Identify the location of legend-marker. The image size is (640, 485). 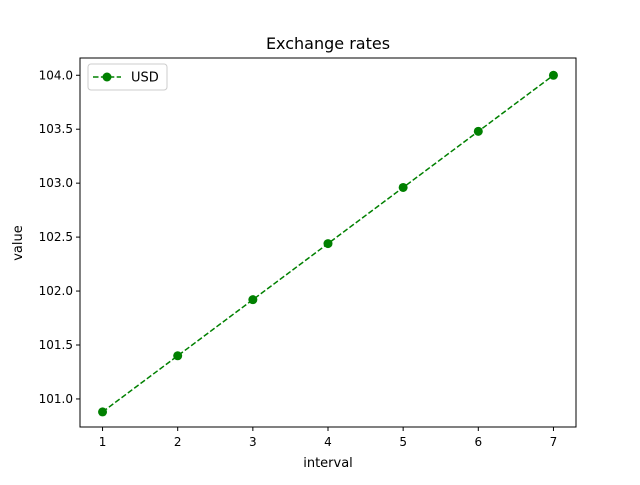
(107, 77).